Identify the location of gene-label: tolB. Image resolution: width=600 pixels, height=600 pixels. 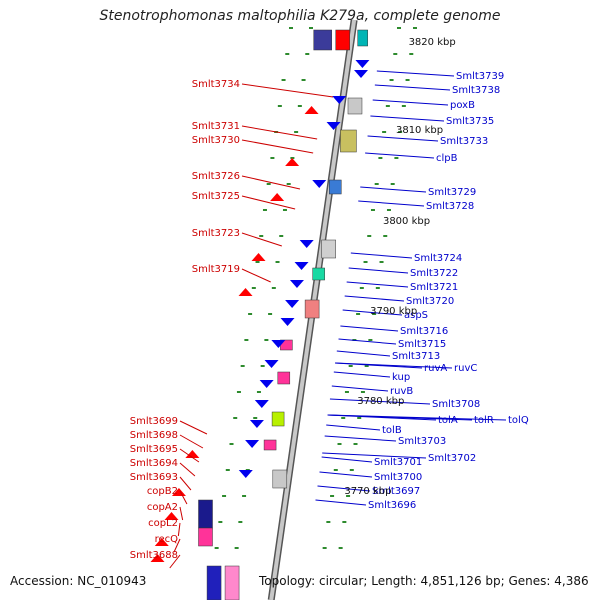
(392, 430).